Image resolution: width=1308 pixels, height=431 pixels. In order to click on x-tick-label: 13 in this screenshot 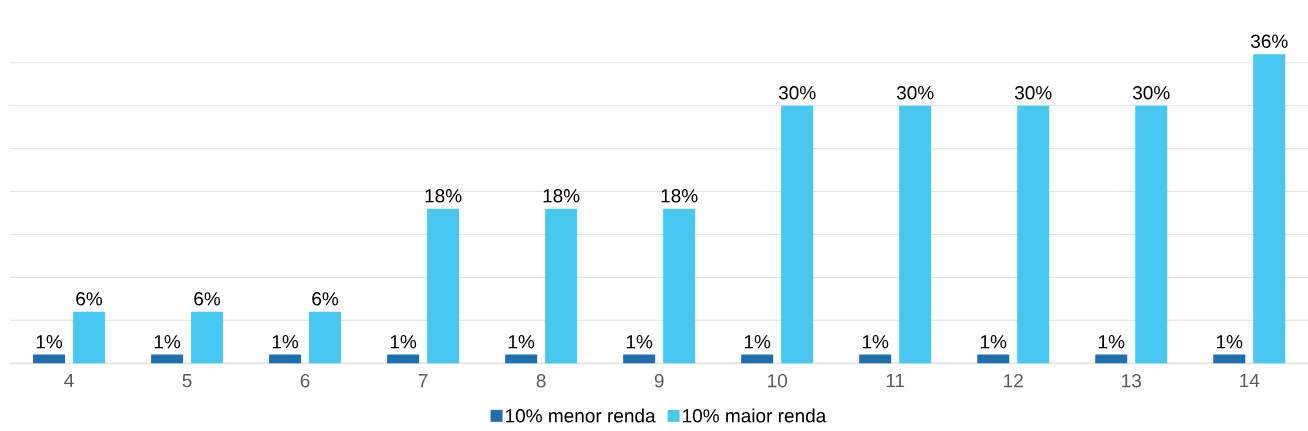, I will do `click(1131, 380)`.